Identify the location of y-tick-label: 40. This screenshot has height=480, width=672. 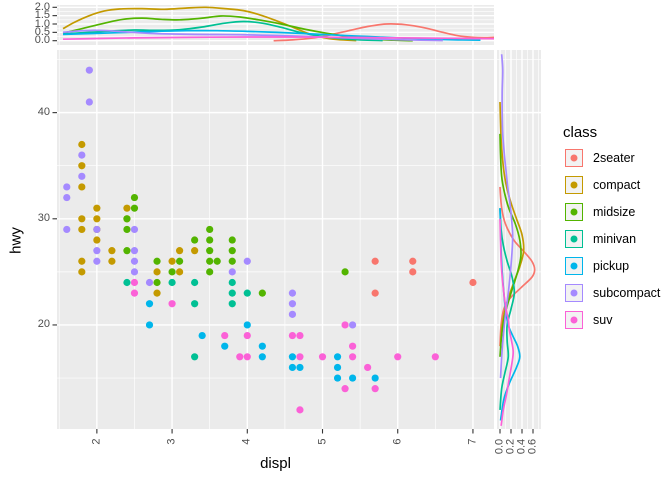
(43, 112).